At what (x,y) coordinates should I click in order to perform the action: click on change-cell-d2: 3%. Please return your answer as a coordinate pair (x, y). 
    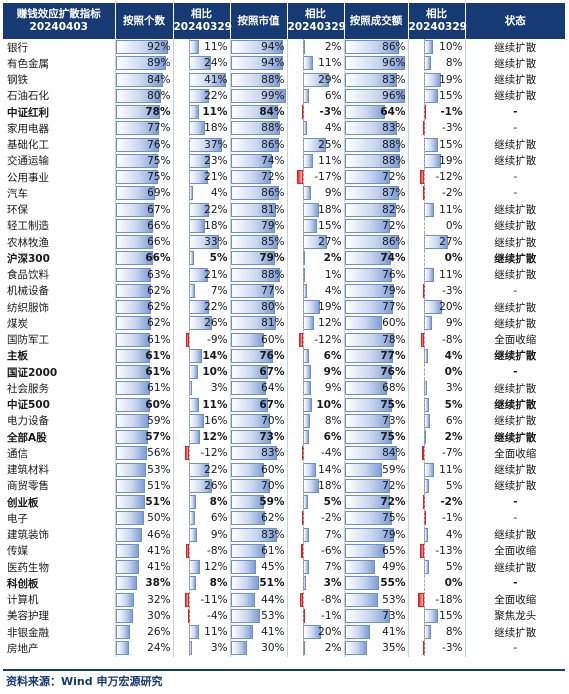
    Looking at the image, I should click on (316, 583).